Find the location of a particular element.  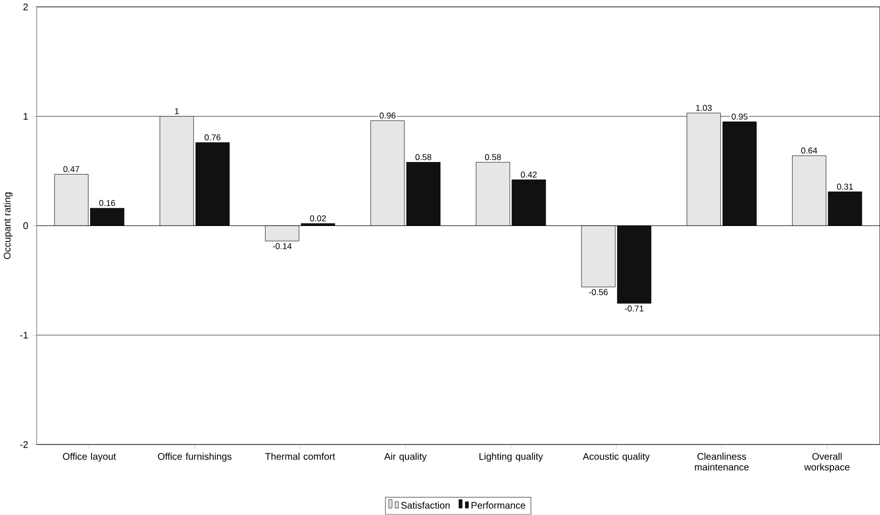

x-tick-label: Overall workspace is located at coordinates (827, 462).